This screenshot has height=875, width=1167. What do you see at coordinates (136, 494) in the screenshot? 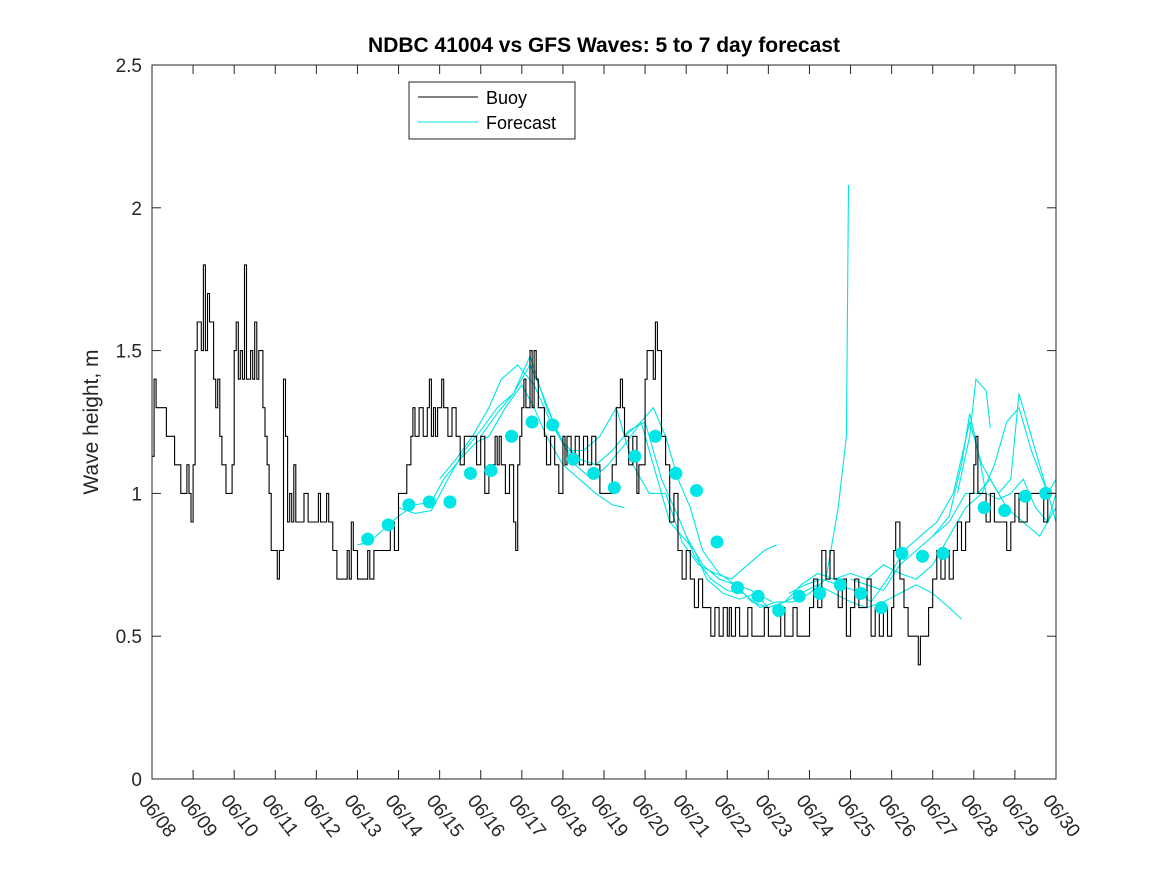
I see `y-tick-label: 1` at bounding box center [136, 494].